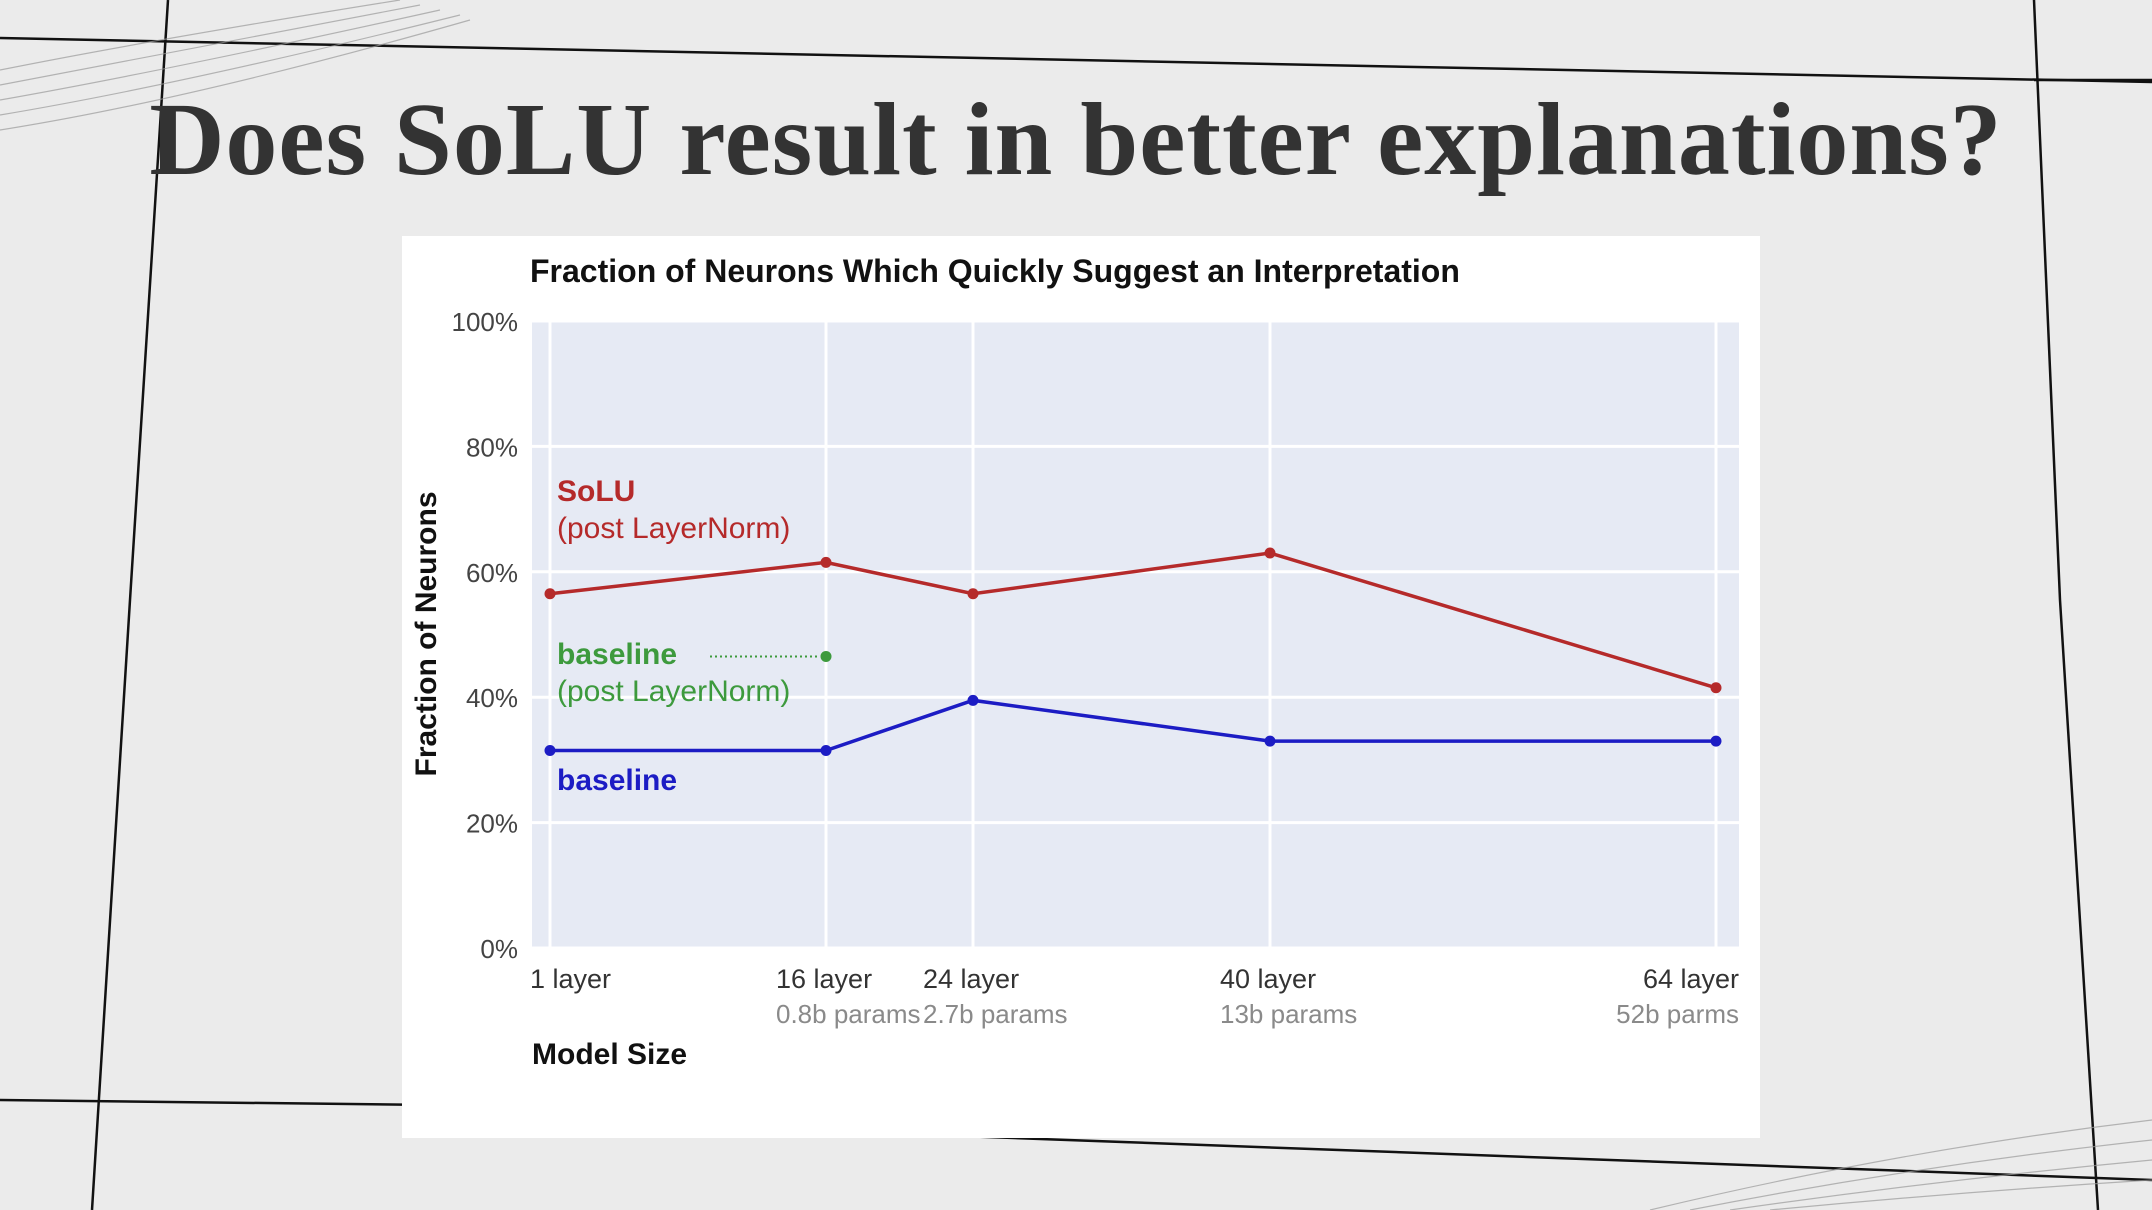  What do you see at coordinates (995, 1014) in the screenshot?
I see `x-tick-sublabel: 2.7b params` at bounding box center [995, 1014].